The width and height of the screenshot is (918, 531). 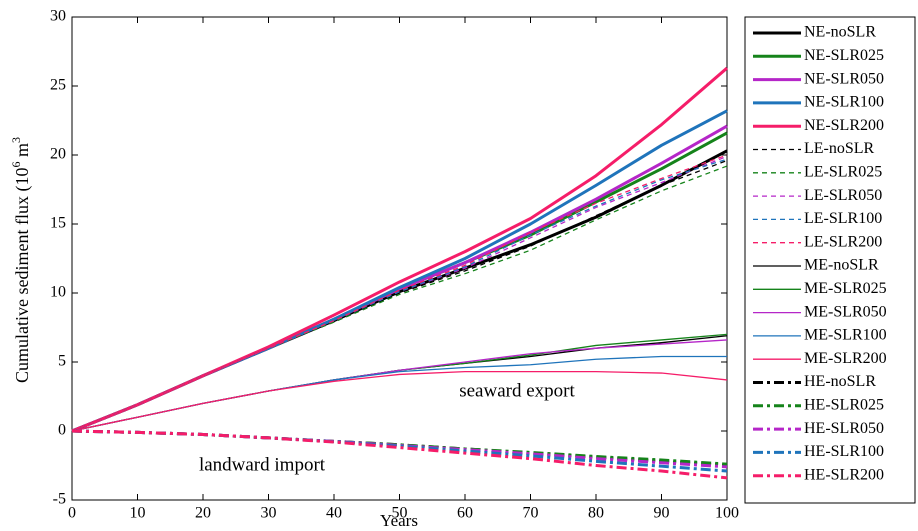 I want to click on legend-label: LE-SLR025, so click(x=843, y=171).